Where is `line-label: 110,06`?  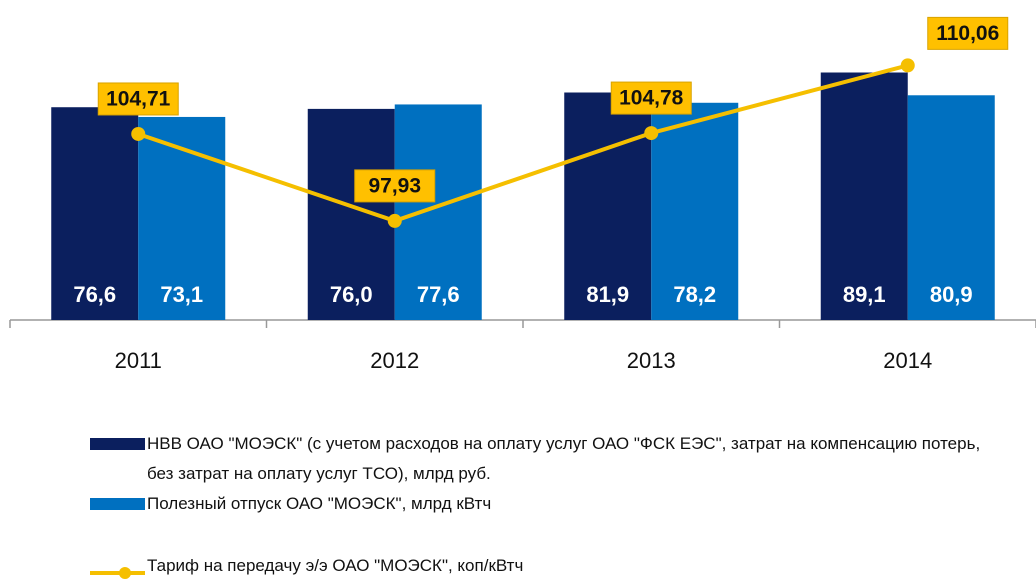
line-label: 110,06 is located at coordinates (967, 33).